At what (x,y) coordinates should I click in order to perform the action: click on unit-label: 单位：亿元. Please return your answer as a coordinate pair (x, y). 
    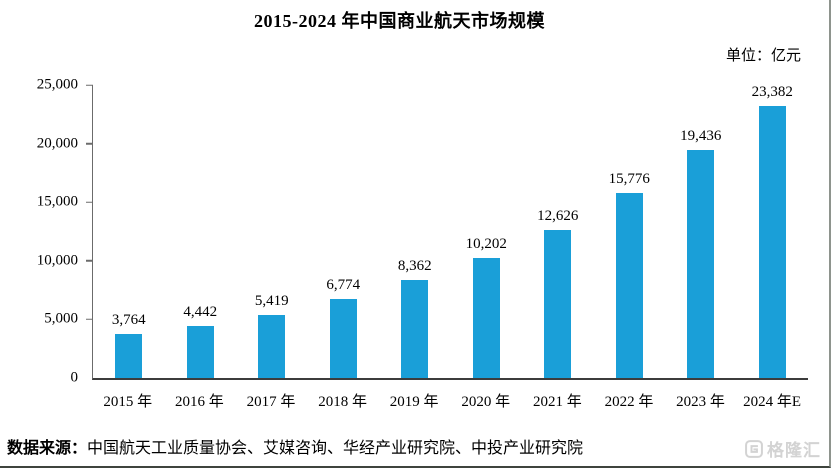
    Looking at the image, I should click on (763, 56).